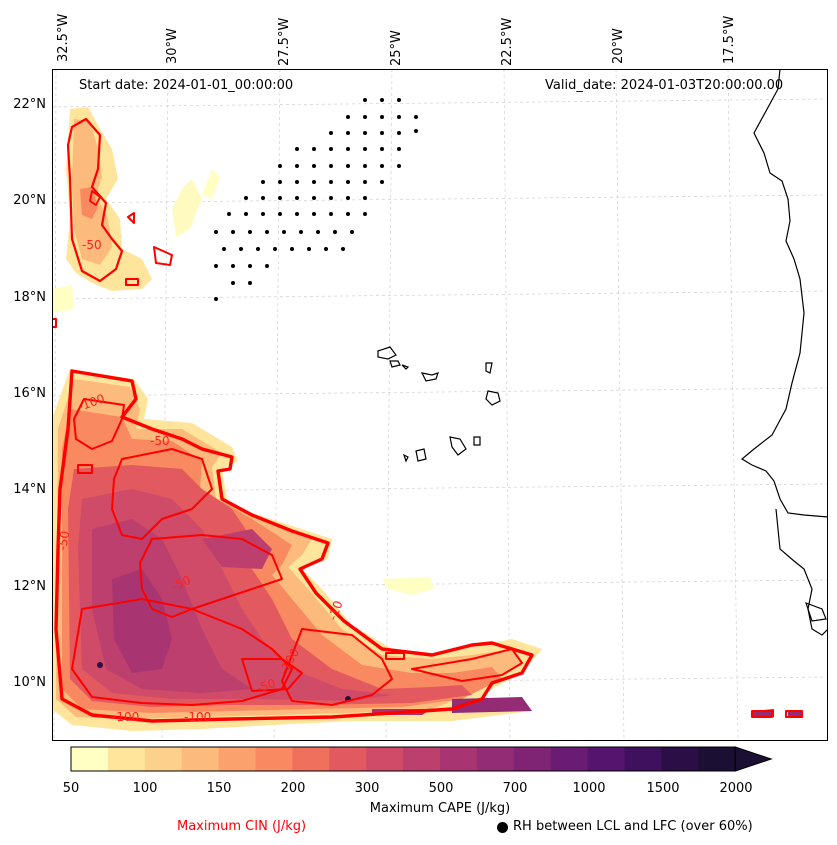  I want to click on colorbar-tick-label: 300, so click(367, 788).